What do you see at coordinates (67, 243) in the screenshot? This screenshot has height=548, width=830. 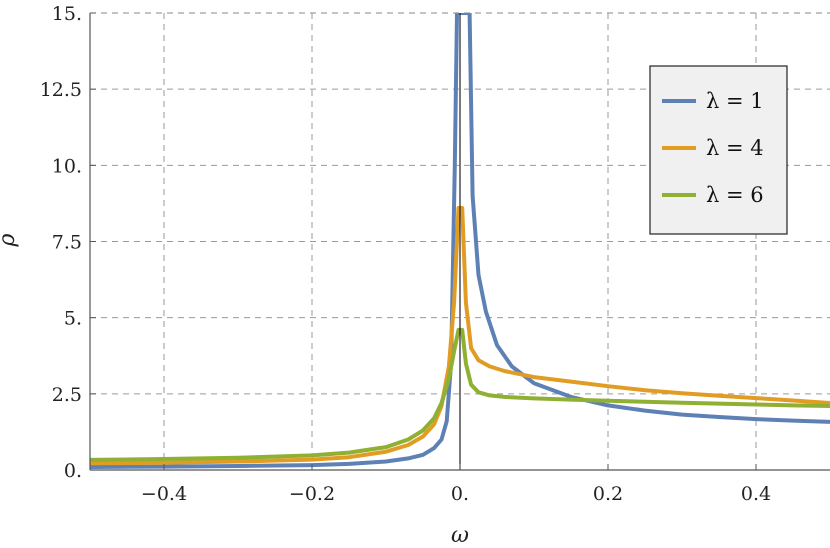 I see `y-tick-label: 7.5` at bounding box center [67, 243].